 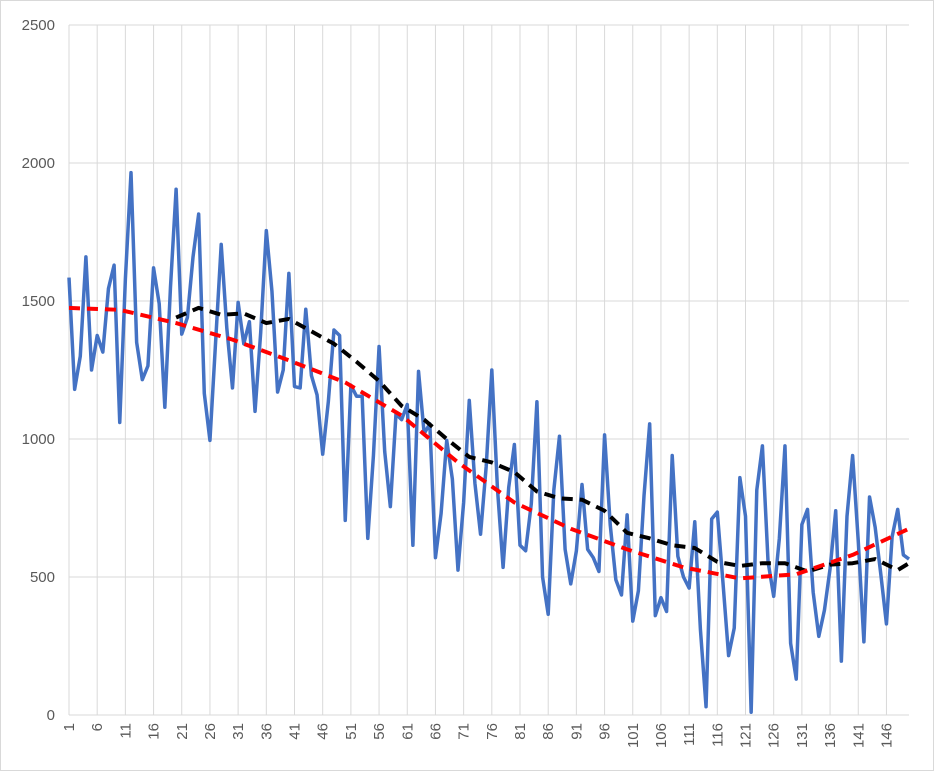 I want to click on x-tick-label: 36, so click(x=266, y=731).